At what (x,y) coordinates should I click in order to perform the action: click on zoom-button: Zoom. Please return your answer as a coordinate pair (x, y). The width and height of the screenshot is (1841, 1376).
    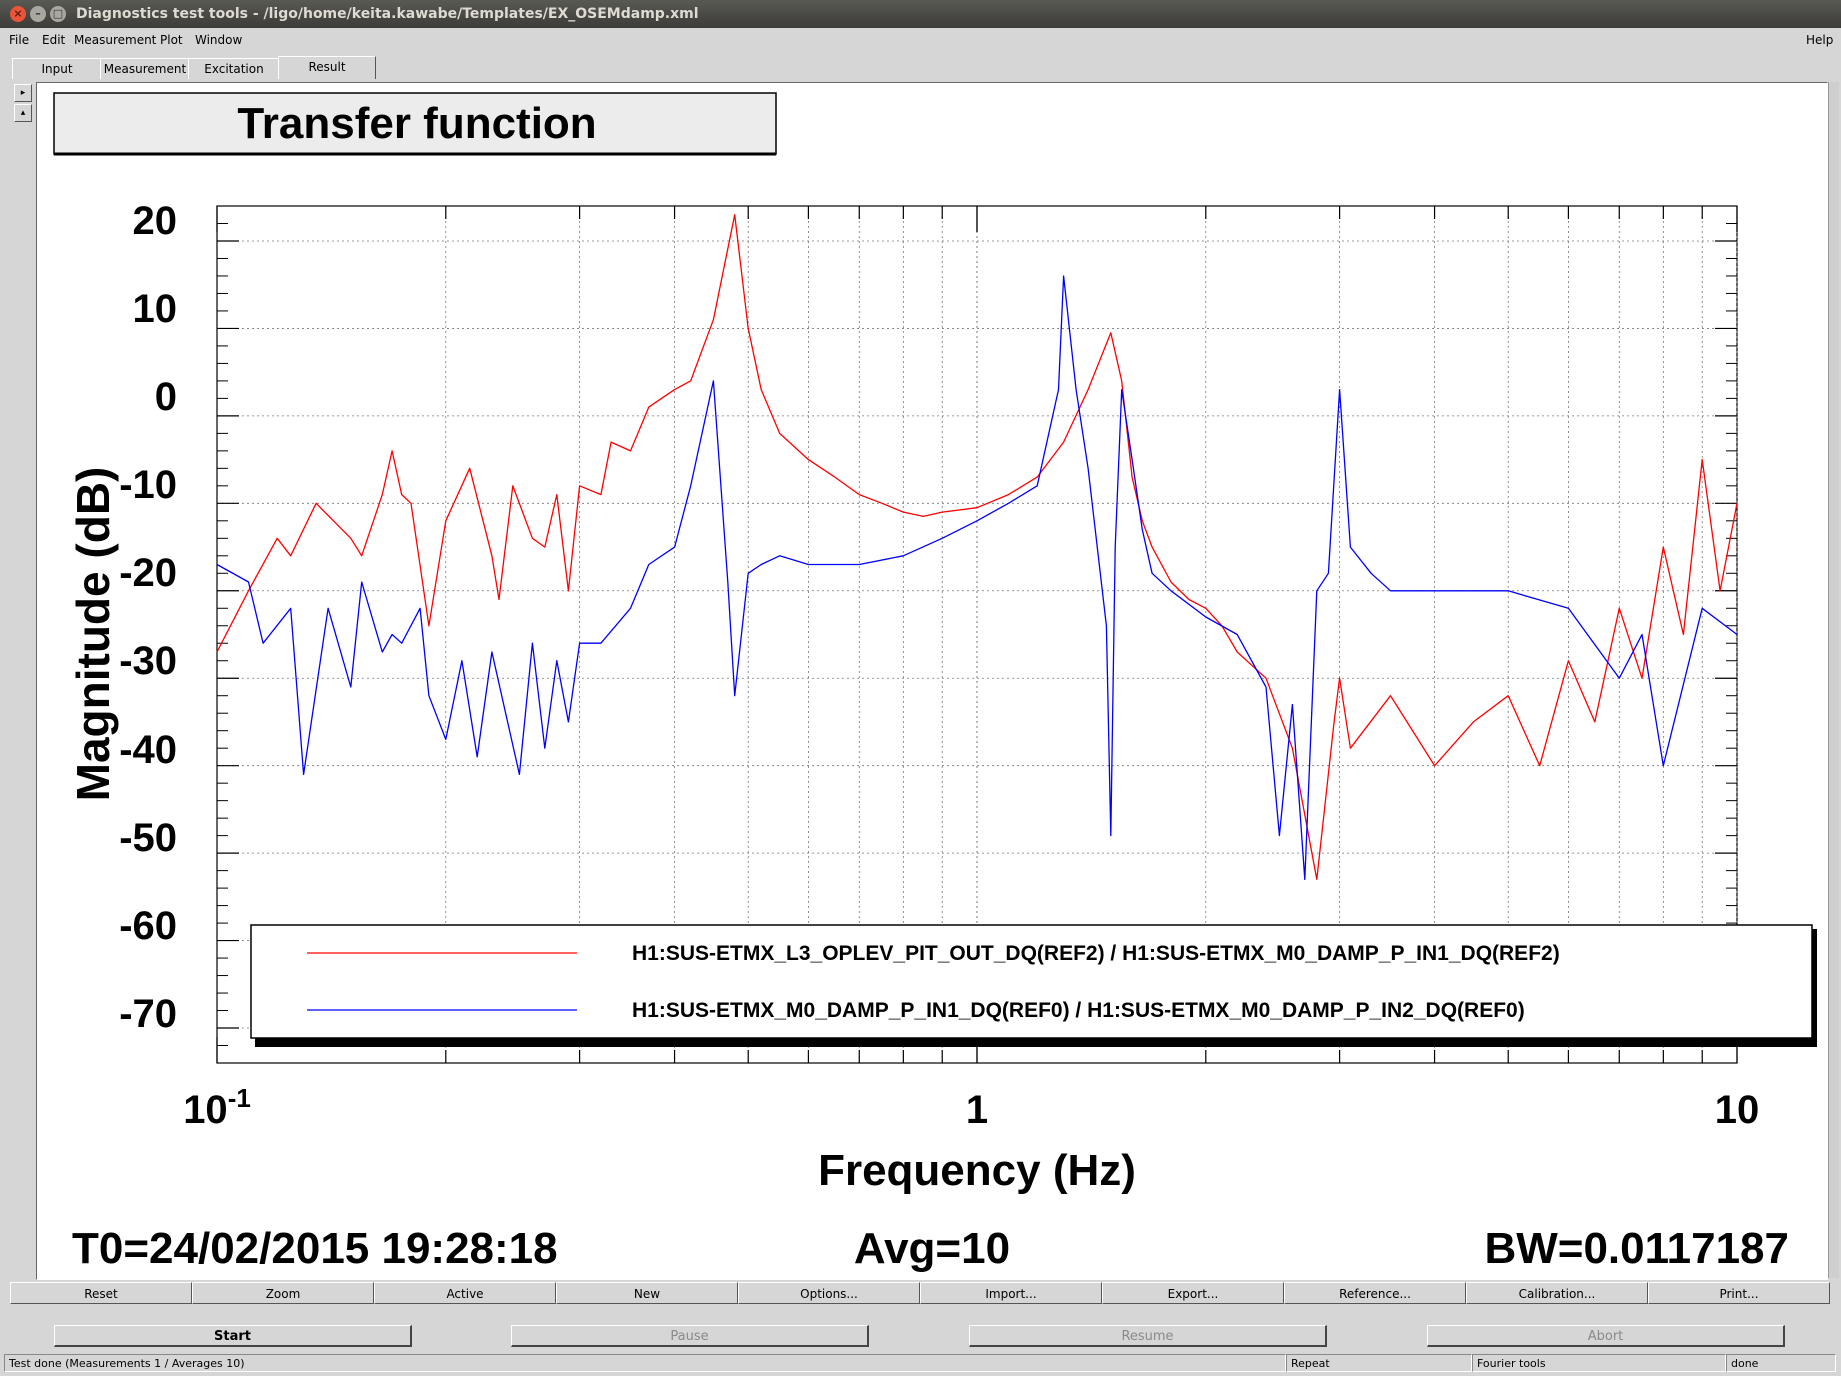
    Looking at the image, I should click on (283, 1293).